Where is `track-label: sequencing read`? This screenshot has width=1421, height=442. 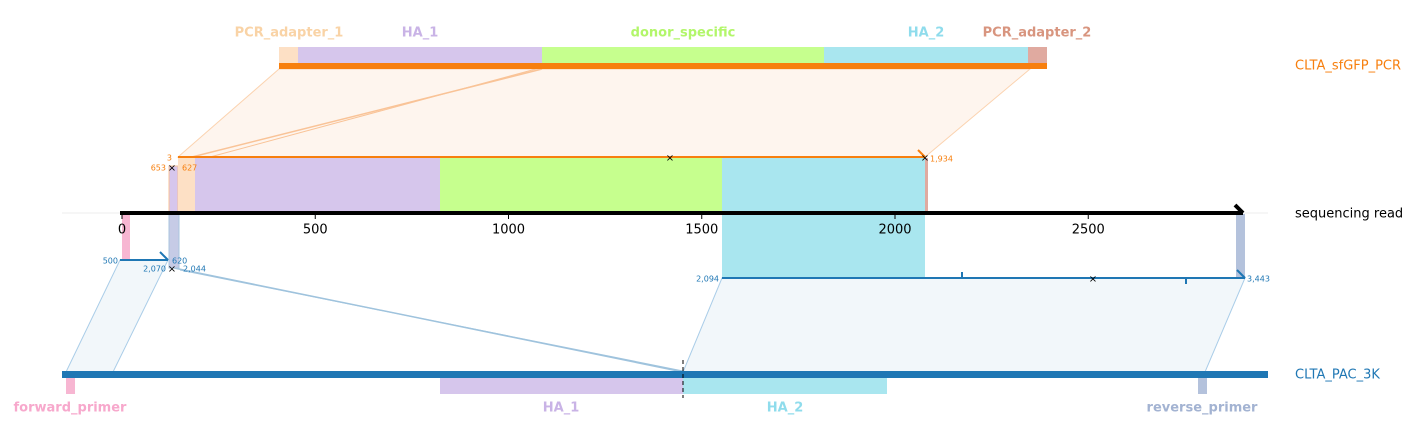
track-label: sequencing read is located at coordinates (1349, 214).